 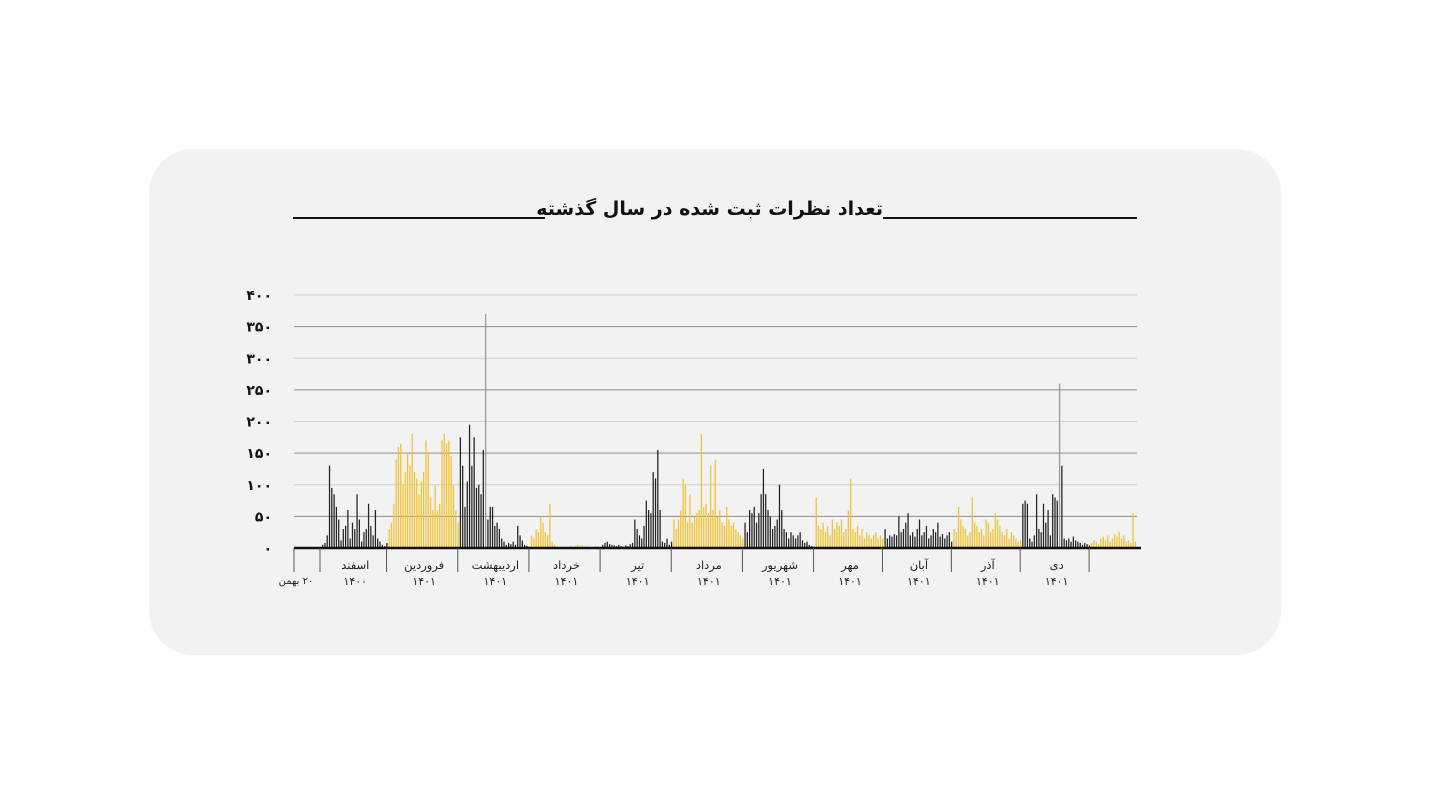 I want to click on title-rule-left, so click(x=419, y=218).